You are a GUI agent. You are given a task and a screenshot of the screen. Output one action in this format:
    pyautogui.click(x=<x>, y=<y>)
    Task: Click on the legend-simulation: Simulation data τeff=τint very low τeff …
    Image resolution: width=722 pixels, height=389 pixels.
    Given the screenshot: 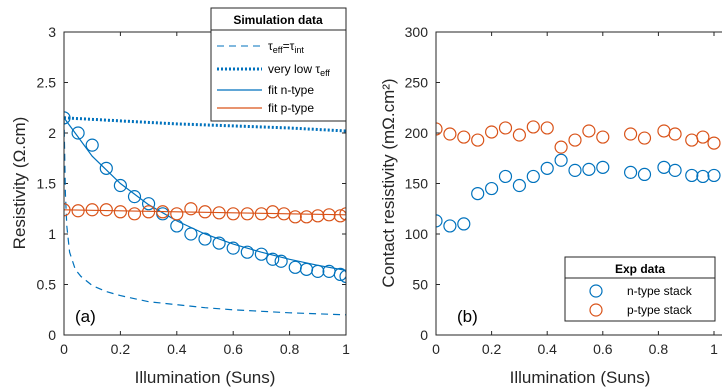 What is the action you would take?
    pyautogui.click(x=278, y=64)
    